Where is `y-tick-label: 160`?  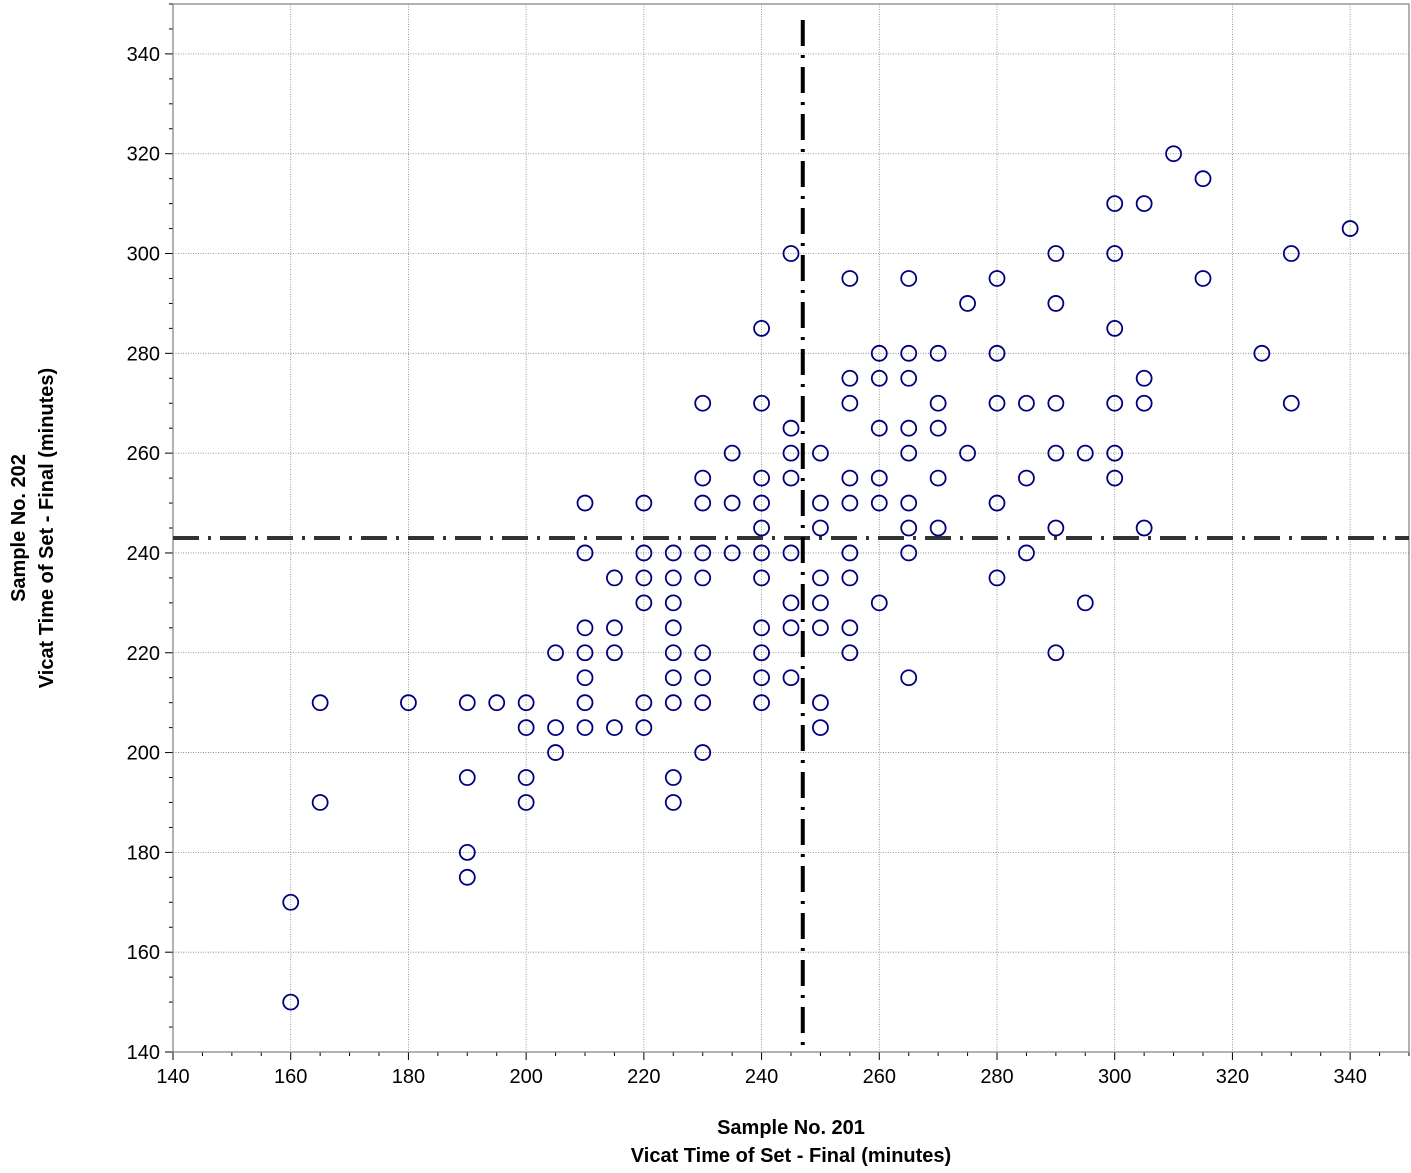
y-tick-label: 160 is located at coordinates (143, 953).